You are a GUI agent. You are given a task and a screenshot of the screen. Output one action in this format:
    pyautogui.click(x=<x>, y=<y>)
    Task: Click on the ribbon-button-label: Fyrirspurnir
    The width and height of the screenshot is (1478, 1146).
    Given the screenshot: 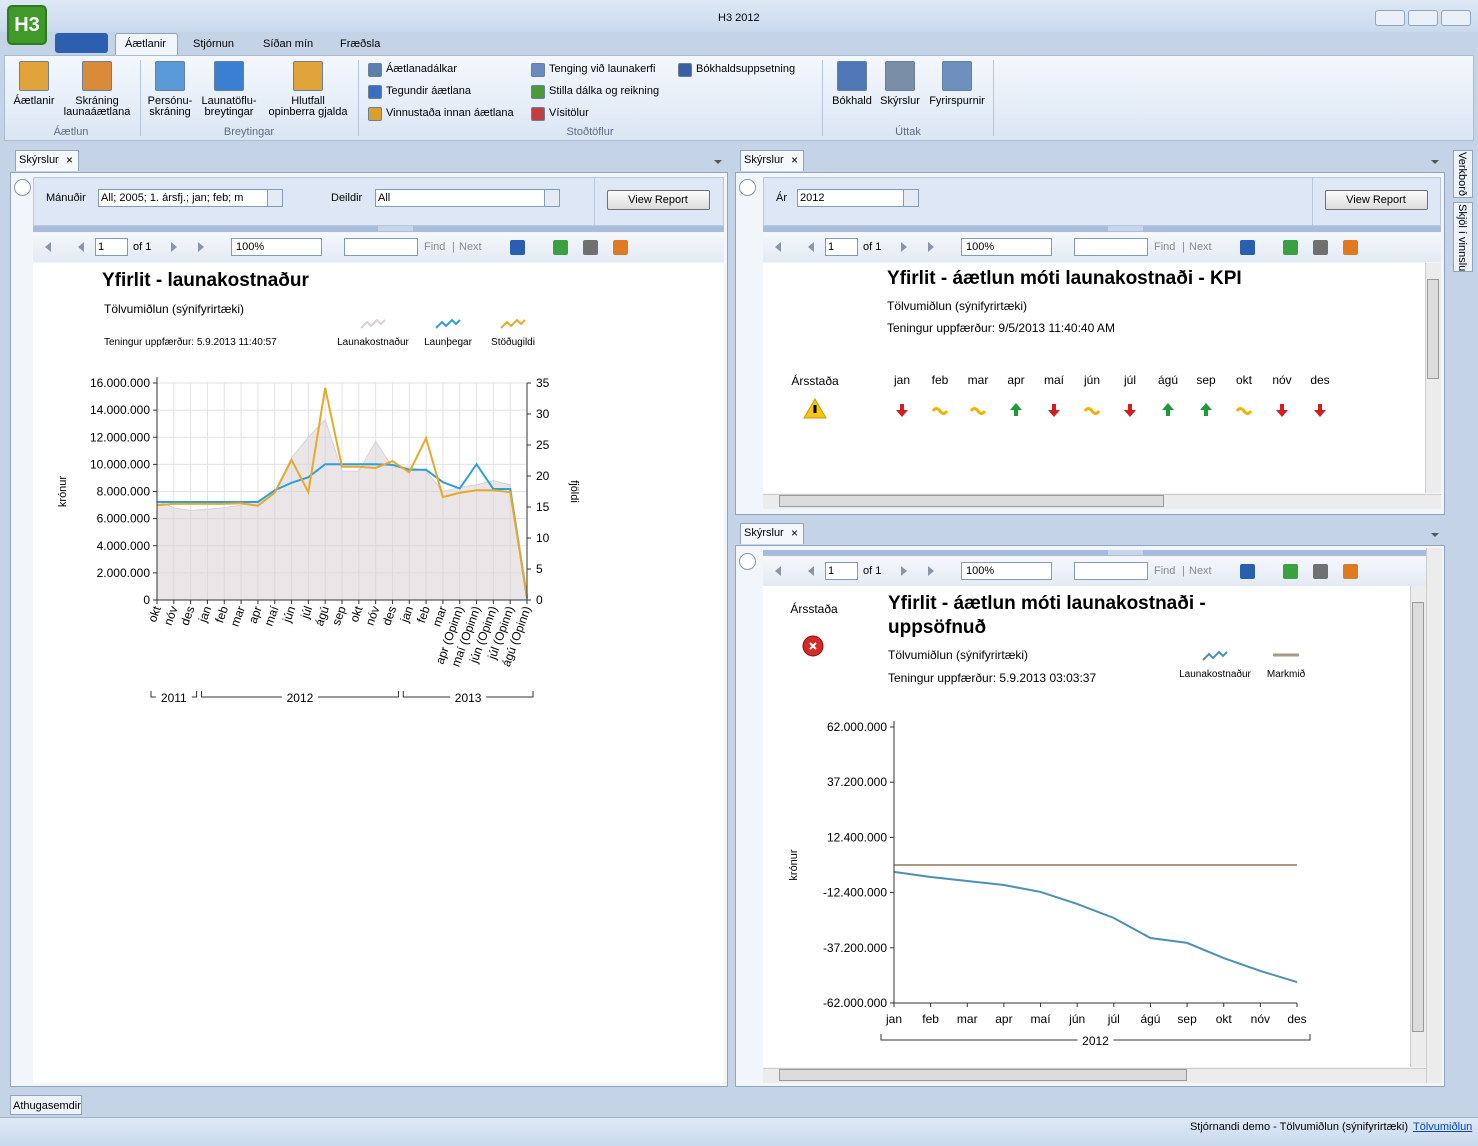 What is the action you would take?
    pyautogui.click(x=957, y=101)
    